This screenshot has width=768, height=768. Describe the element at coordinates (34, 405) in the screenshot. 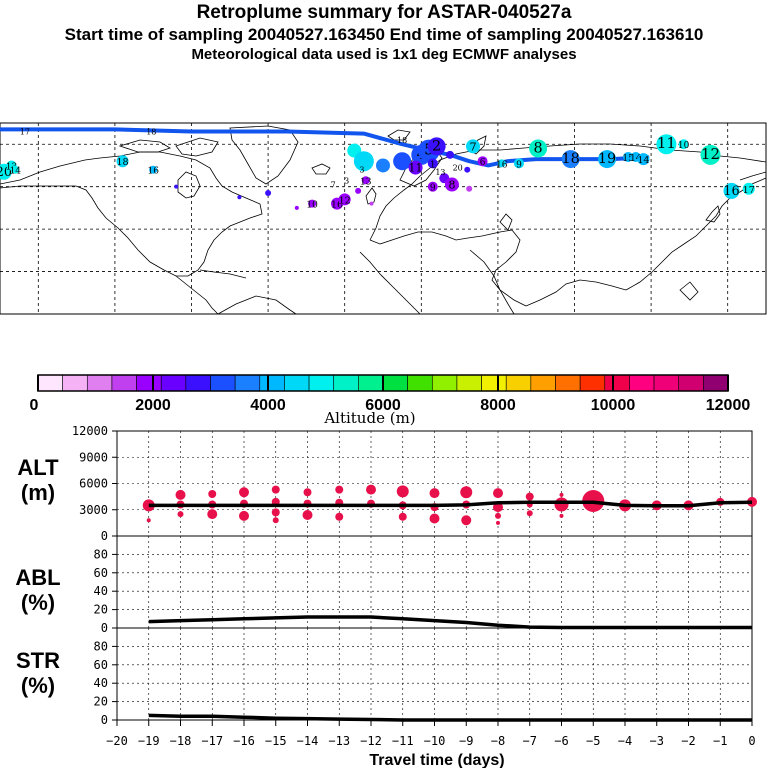

I see `colorbar-tick-label: 0` at that location.